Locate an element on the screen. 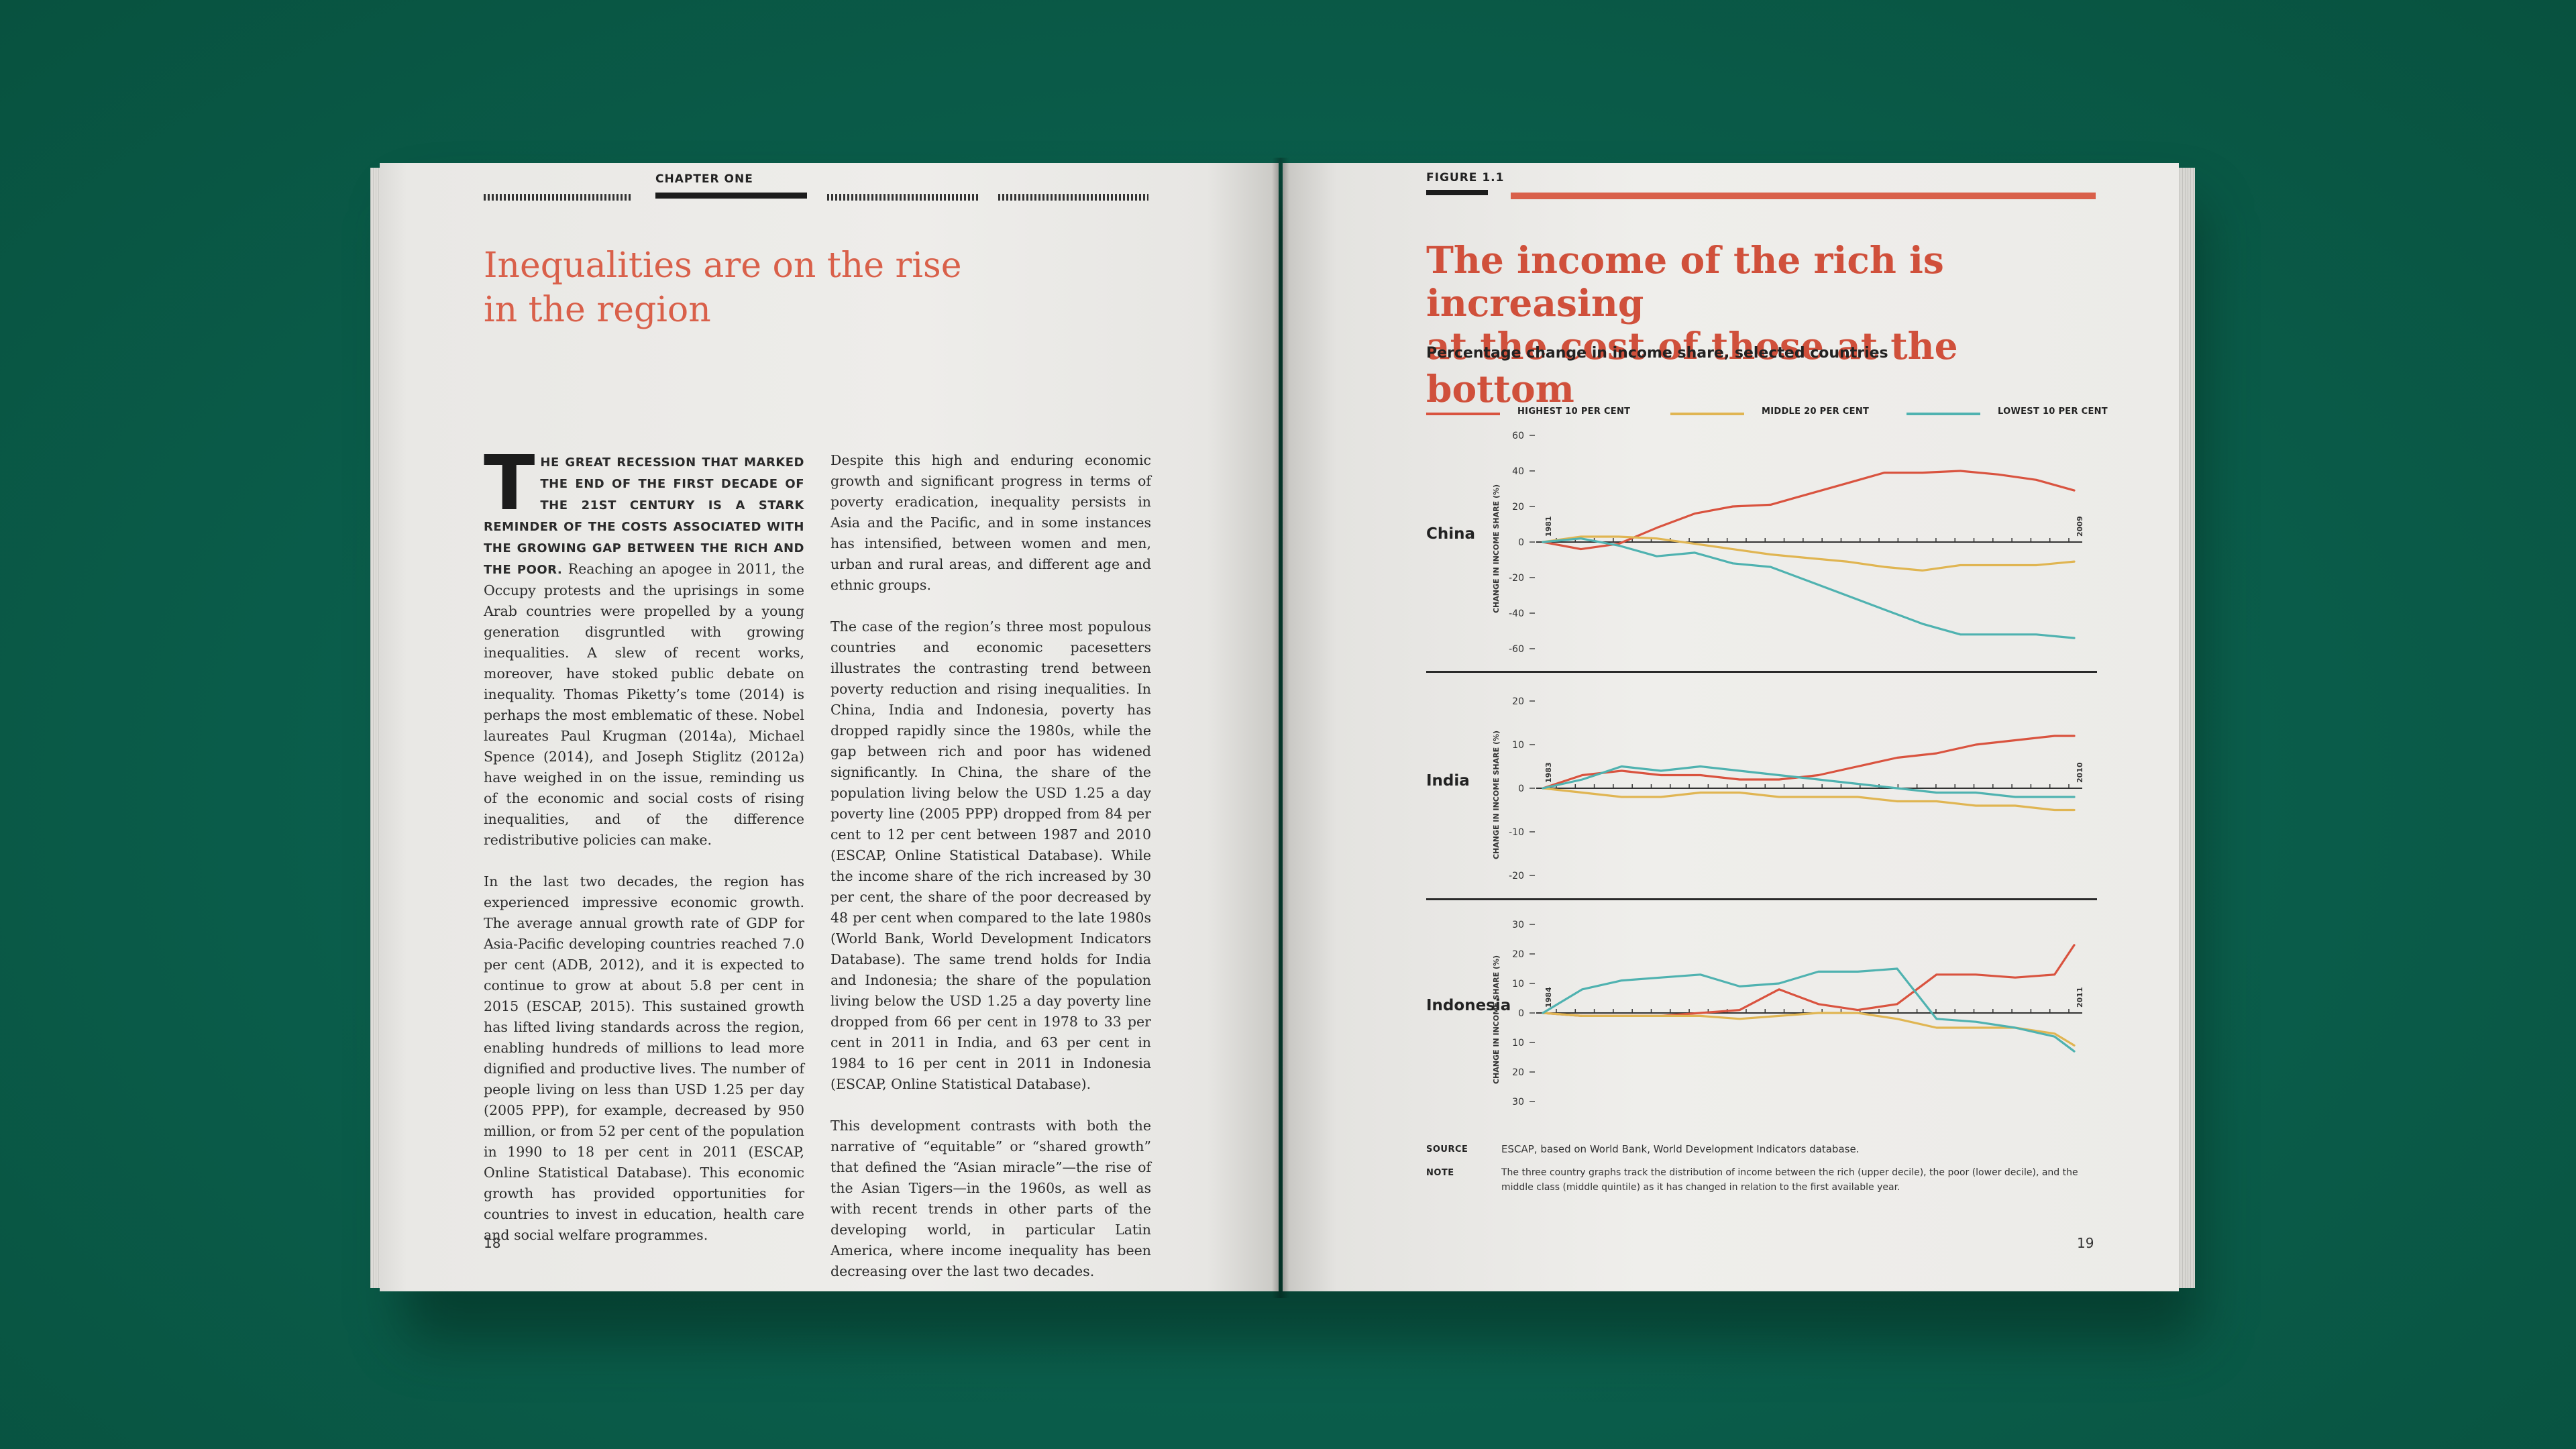 The height and width of the screenshot is (1449, 2576). legend-label: LOWEST 10 PER CENT is located at coordinates (2053, 412).